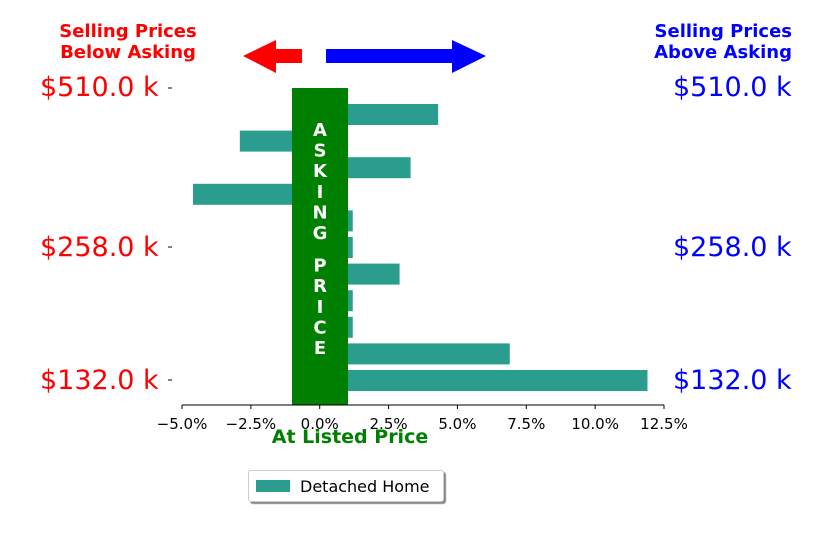  What do you see at coordinates (723, 31) in the screenshot?
I see `above-asking-line1: Selling Prices` at bounding box center [723, 31].